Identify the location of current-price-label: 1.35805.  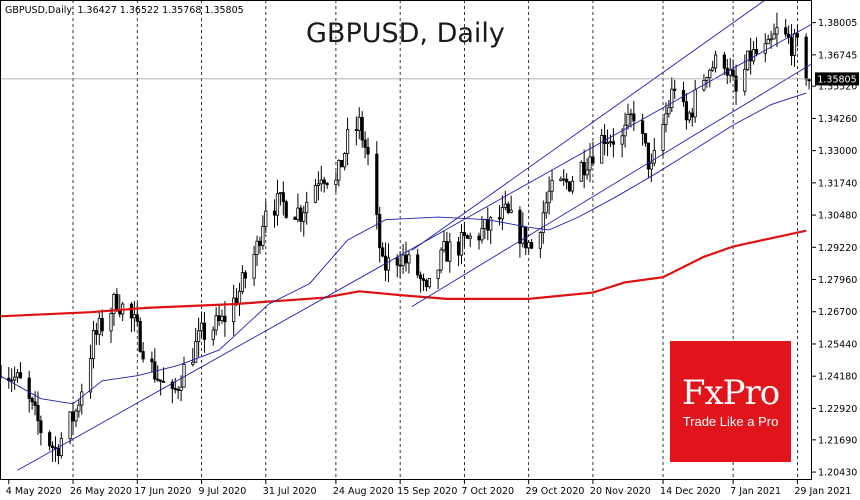
(836, 79).